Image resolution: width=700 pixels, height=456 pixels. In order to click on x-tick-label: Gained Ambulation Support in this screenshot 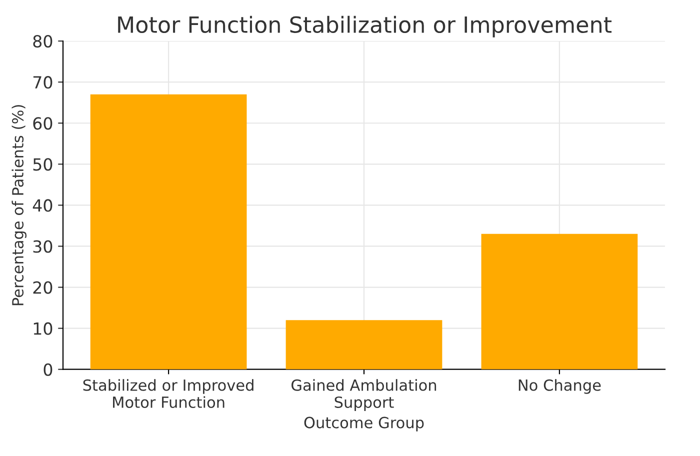, I will do `click(364, 395)`.